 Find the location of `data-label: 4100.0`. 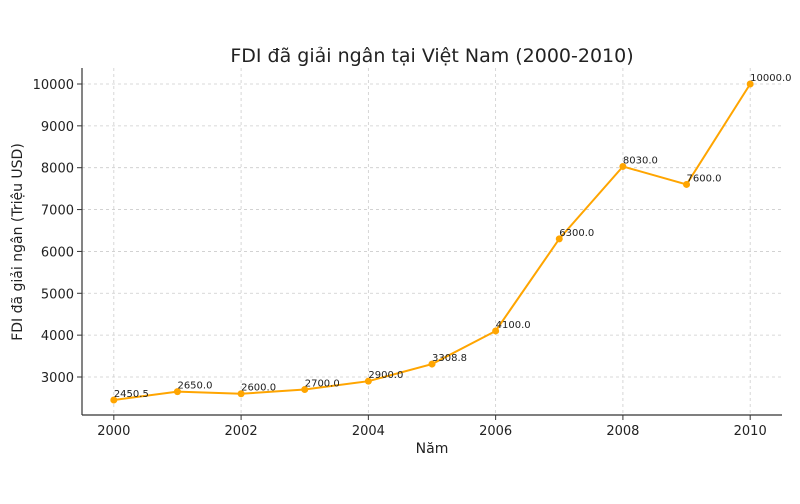

data-label: 4100.0 is located at coordinates (513, 325).